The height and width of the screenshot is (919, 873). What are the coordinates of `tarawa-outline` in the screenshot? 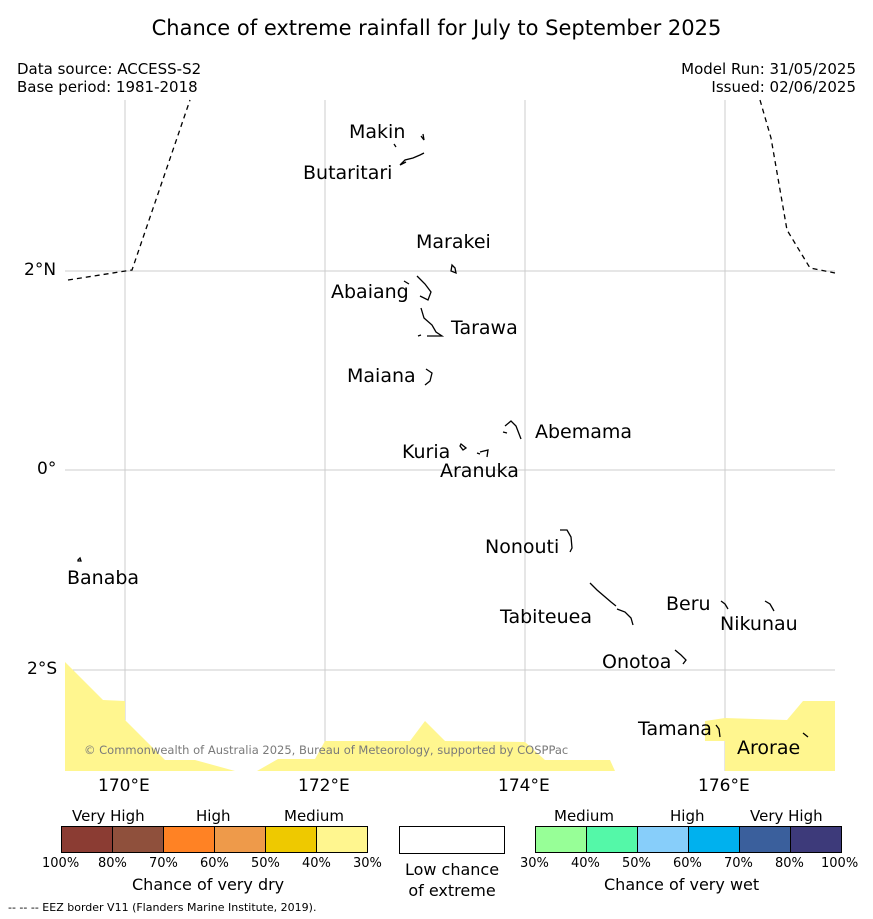 It's located at (431, 322).